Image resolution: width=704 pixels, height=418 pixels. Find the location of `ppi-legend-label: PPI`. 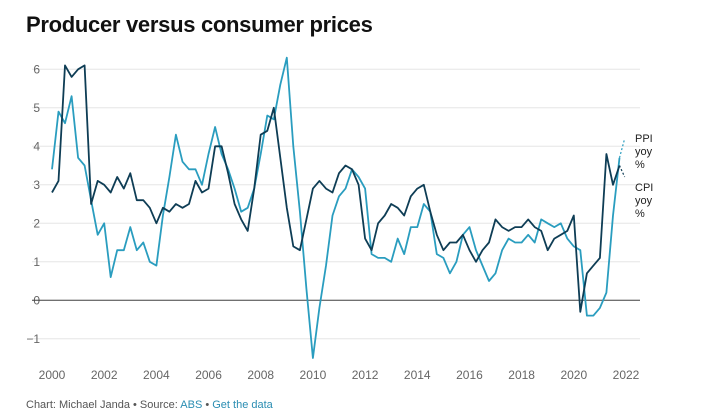

ppi-legend-label: PPI is located at coordinates (644, 139).